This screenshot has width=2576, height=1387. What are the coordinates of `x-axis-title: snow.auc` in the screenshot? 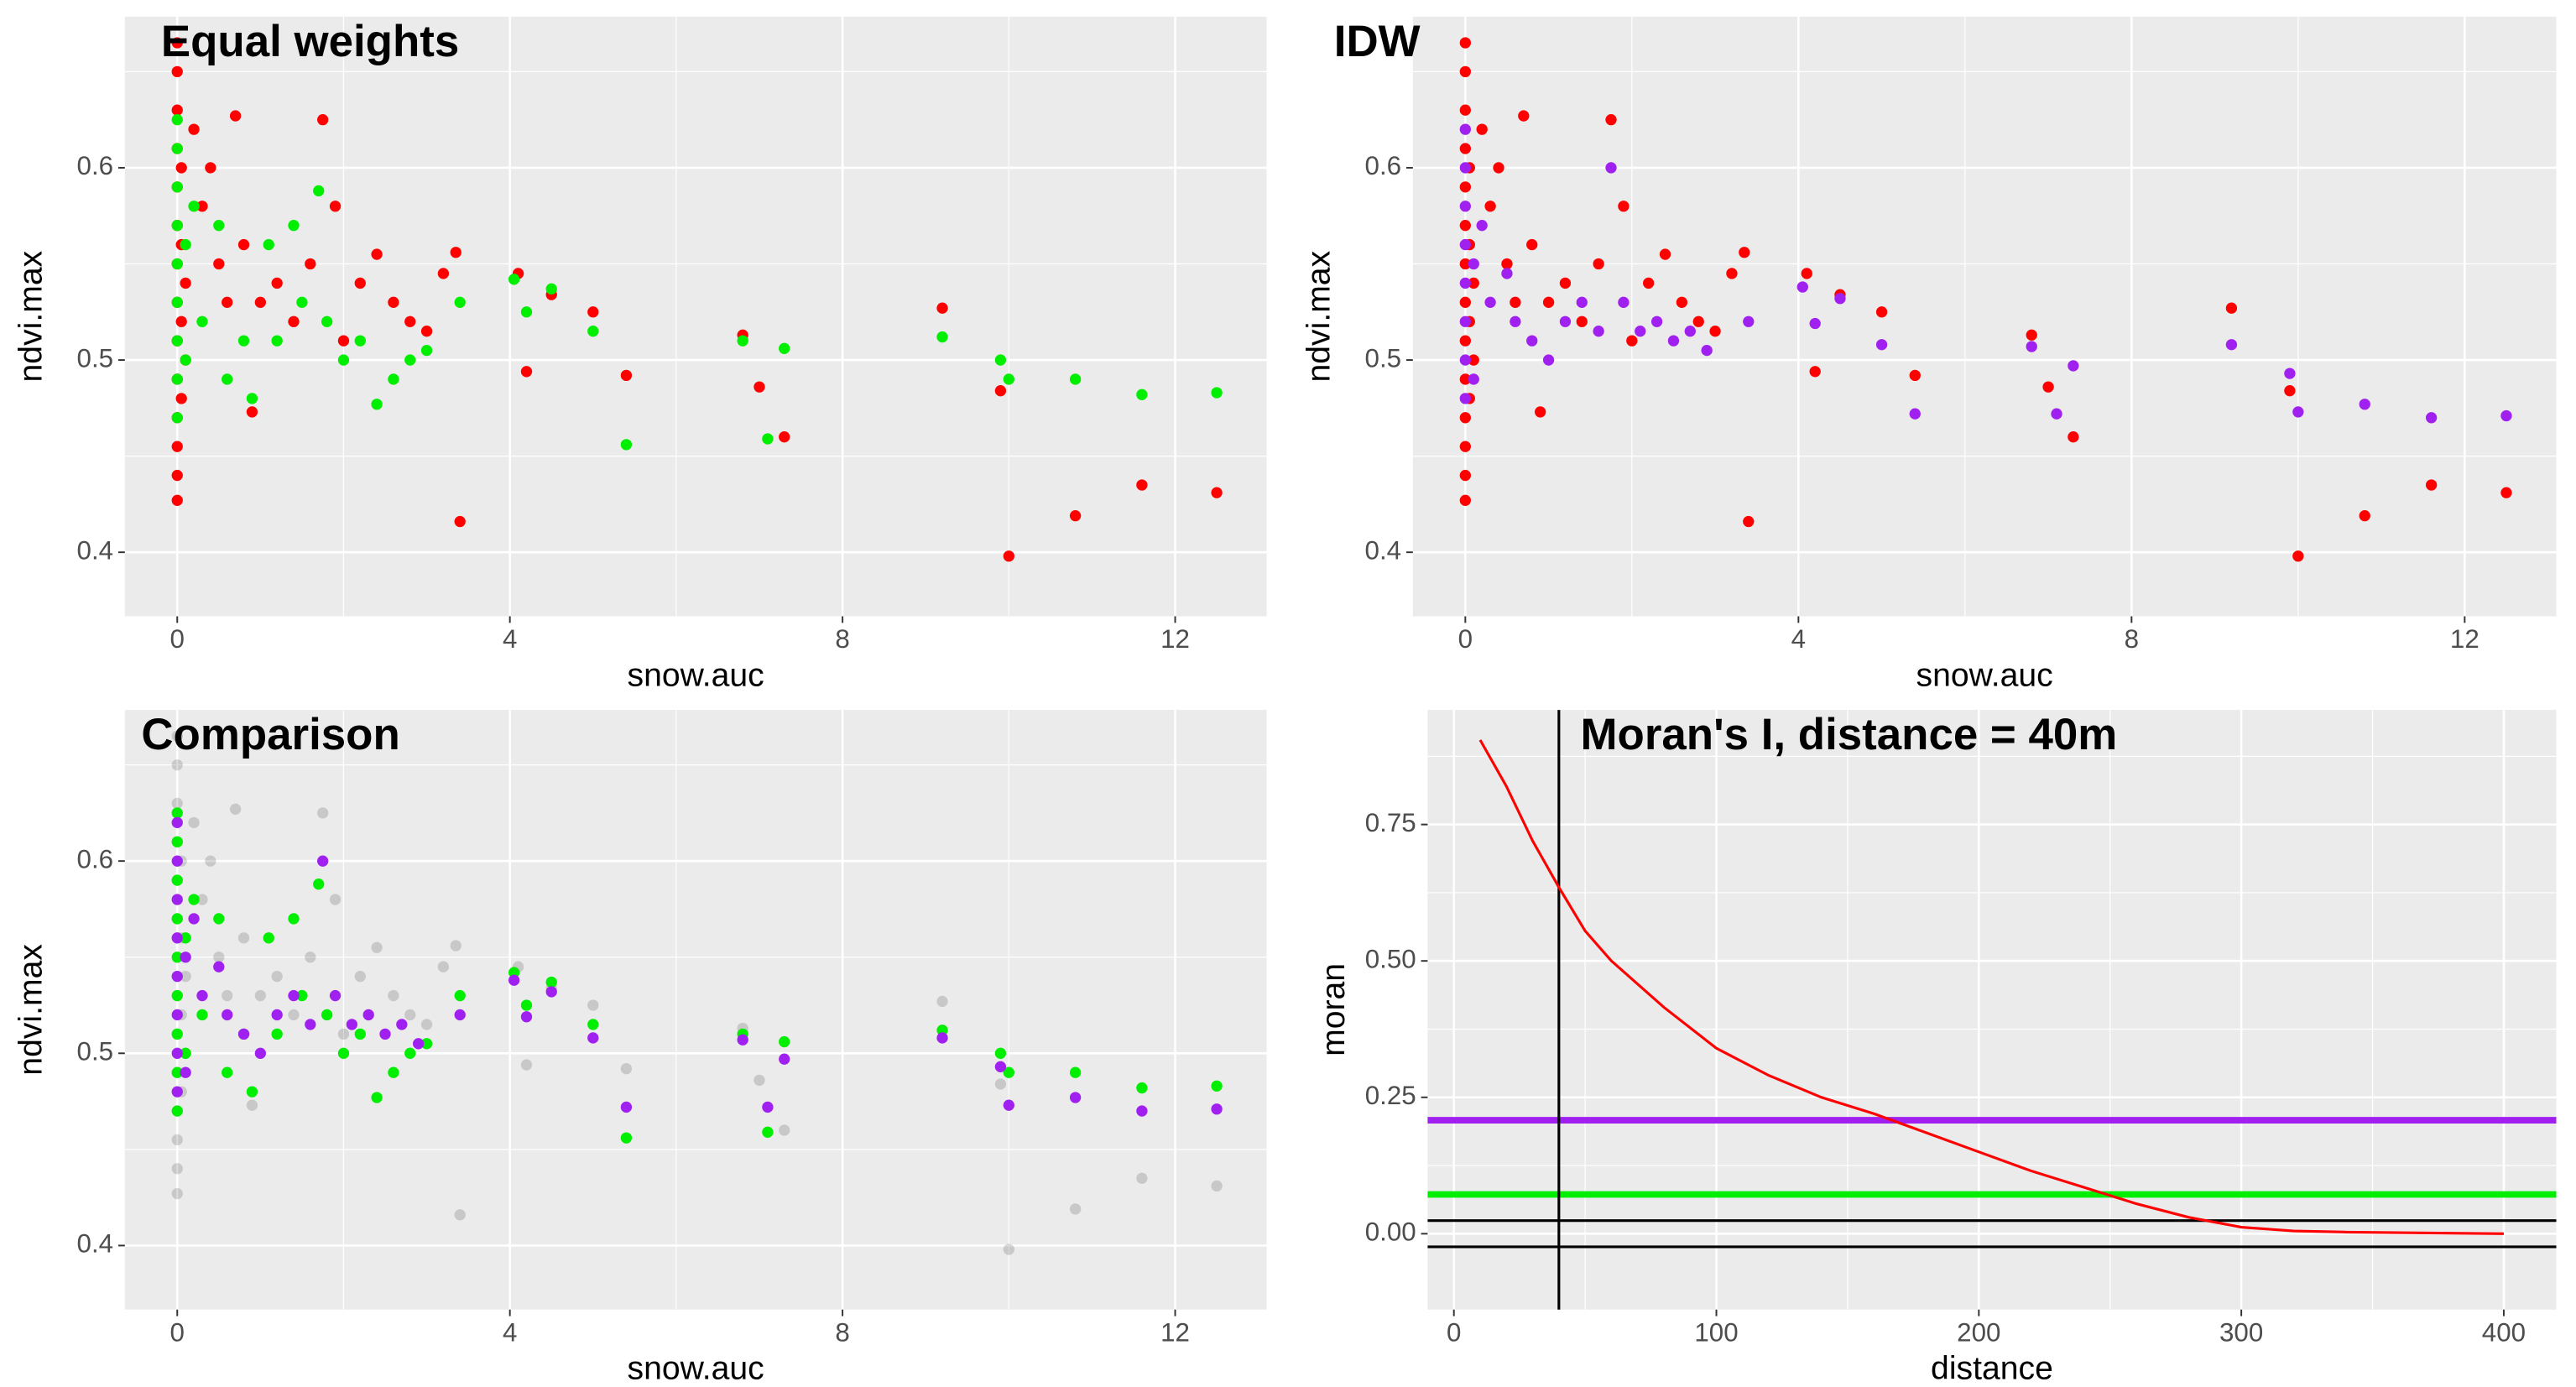 It's located at (1985, 675).